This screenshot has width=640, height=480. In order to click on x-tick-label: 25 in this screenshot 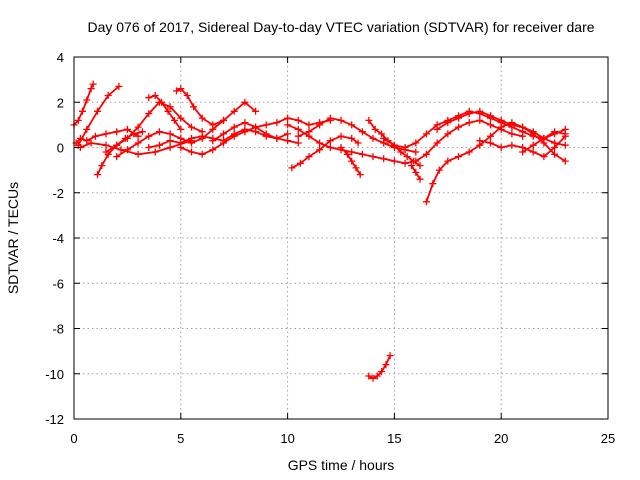, I will do `click(608, 438)`.